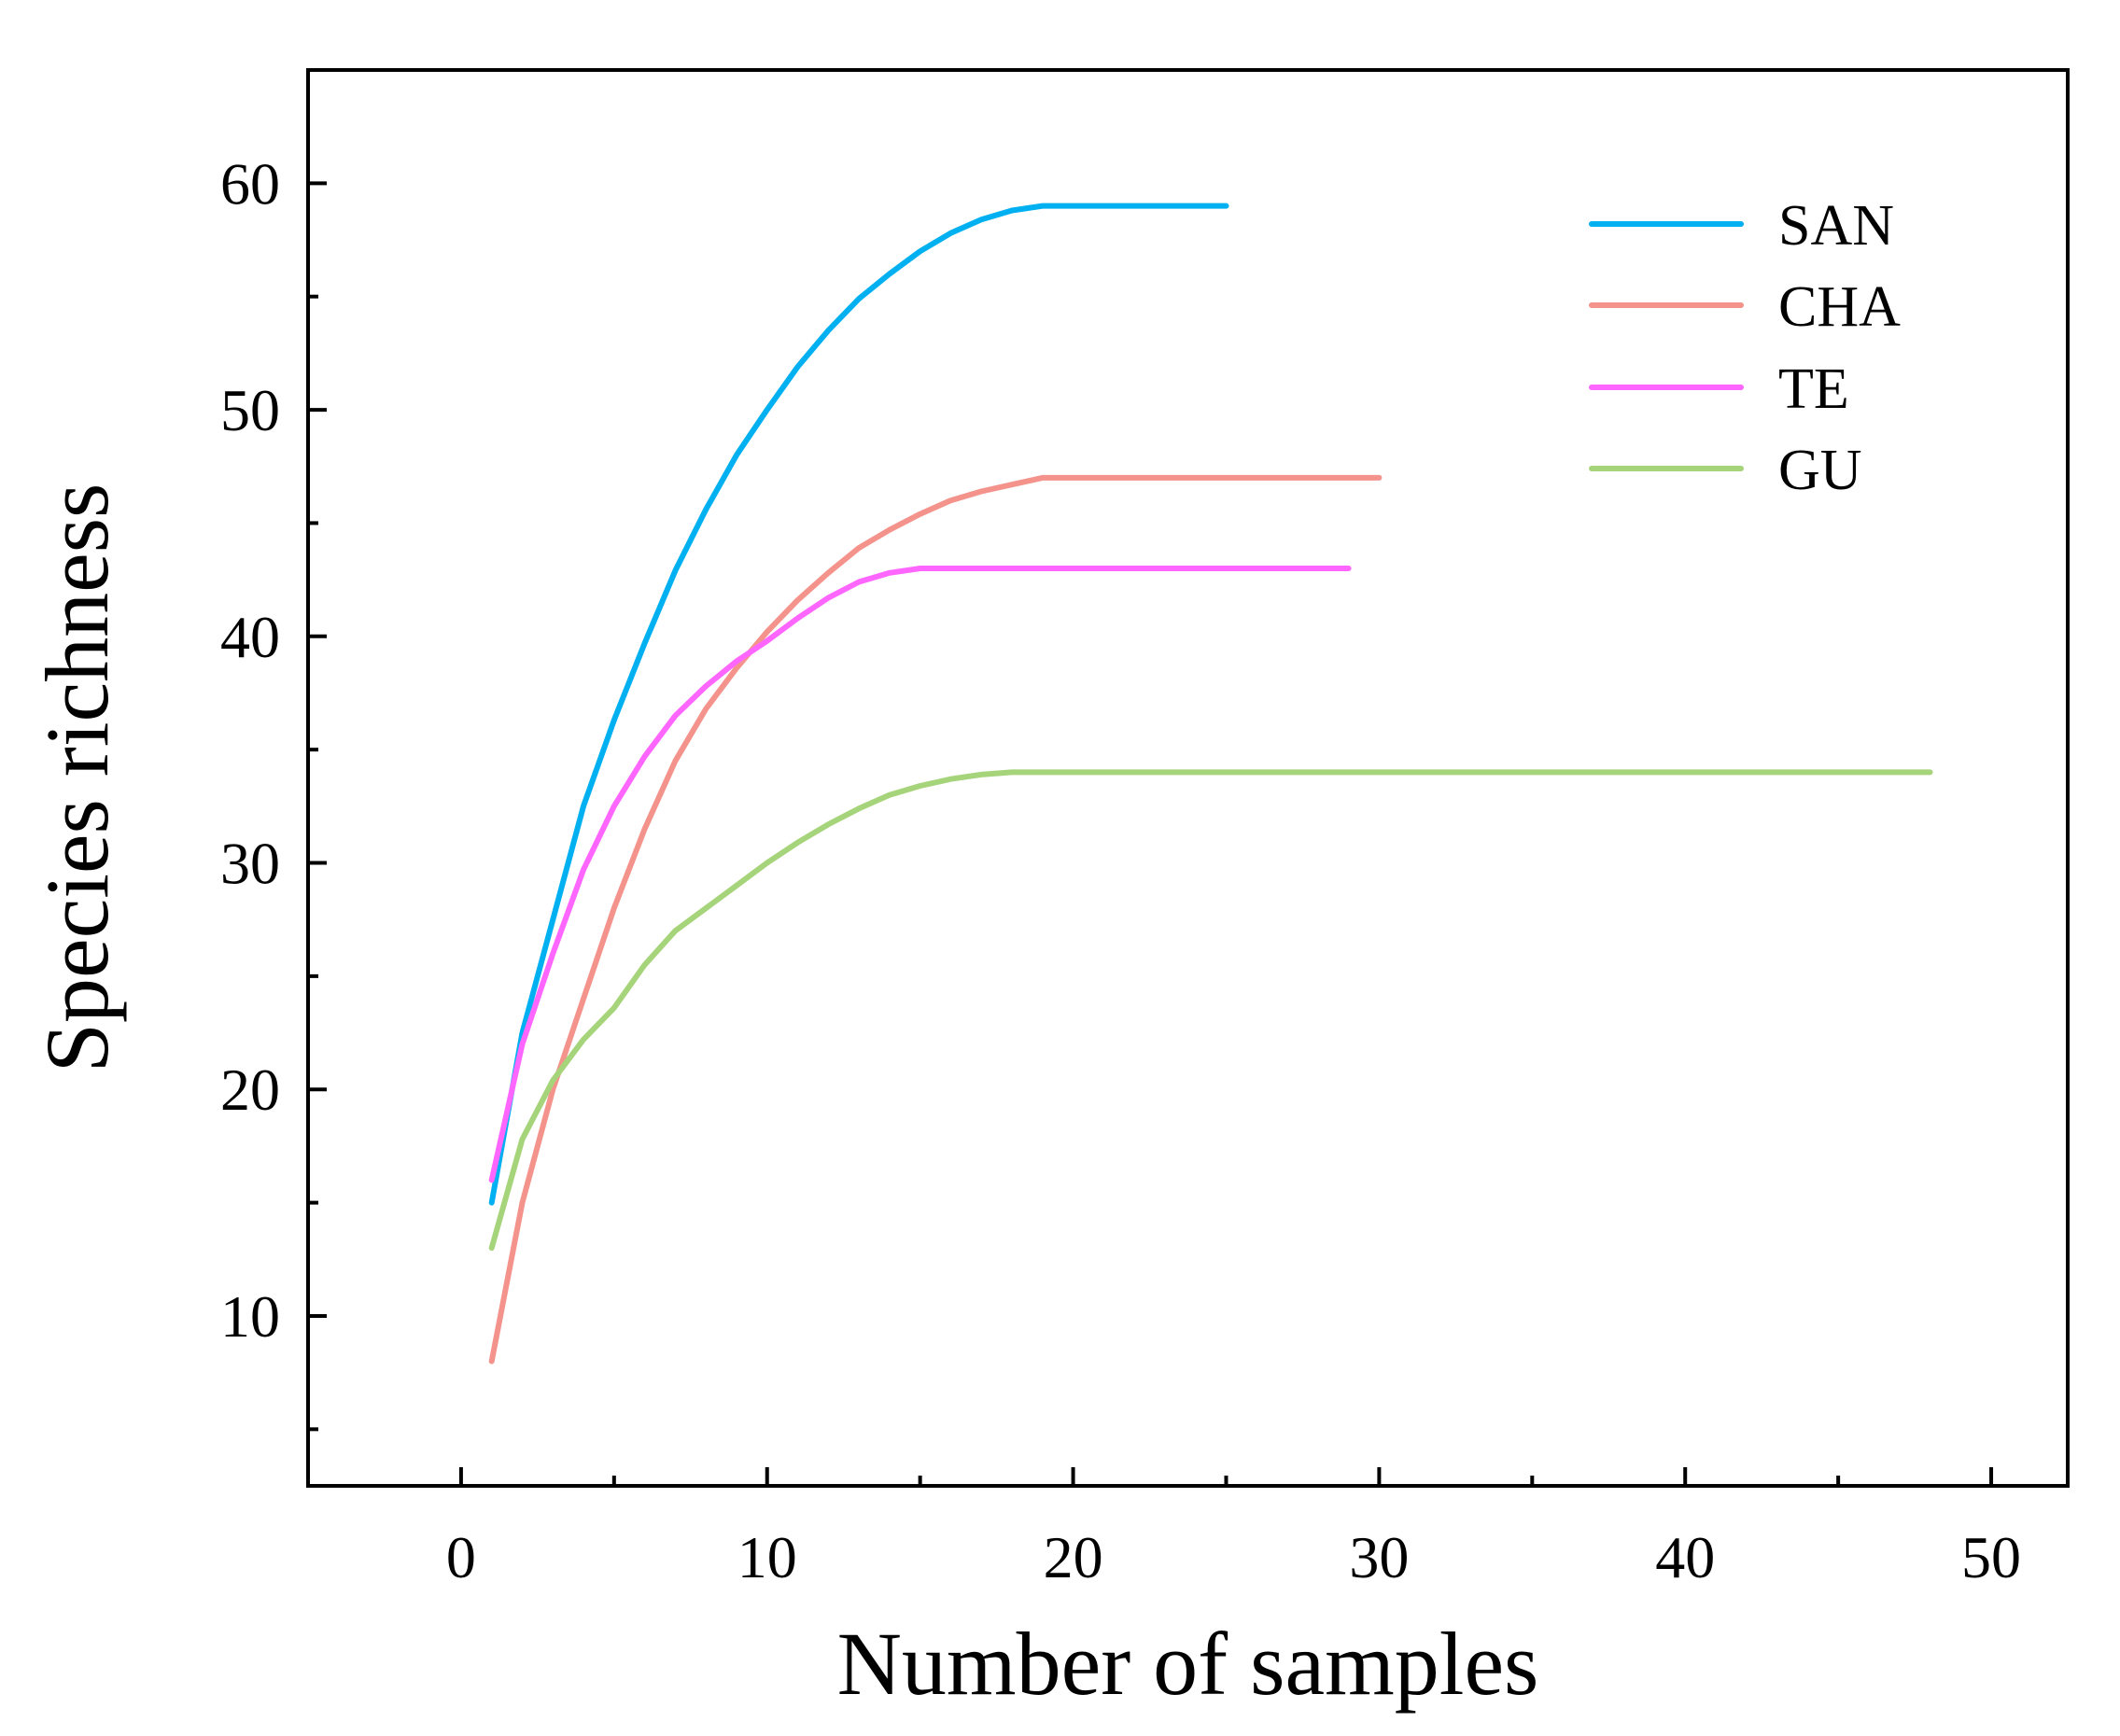 The height and width of the screenshot is (1736, 2120). Describe the element at coordinates (1233, 1528) in the screenshot. I see `x-axis: 0 10 20 30 40 50` at that location.